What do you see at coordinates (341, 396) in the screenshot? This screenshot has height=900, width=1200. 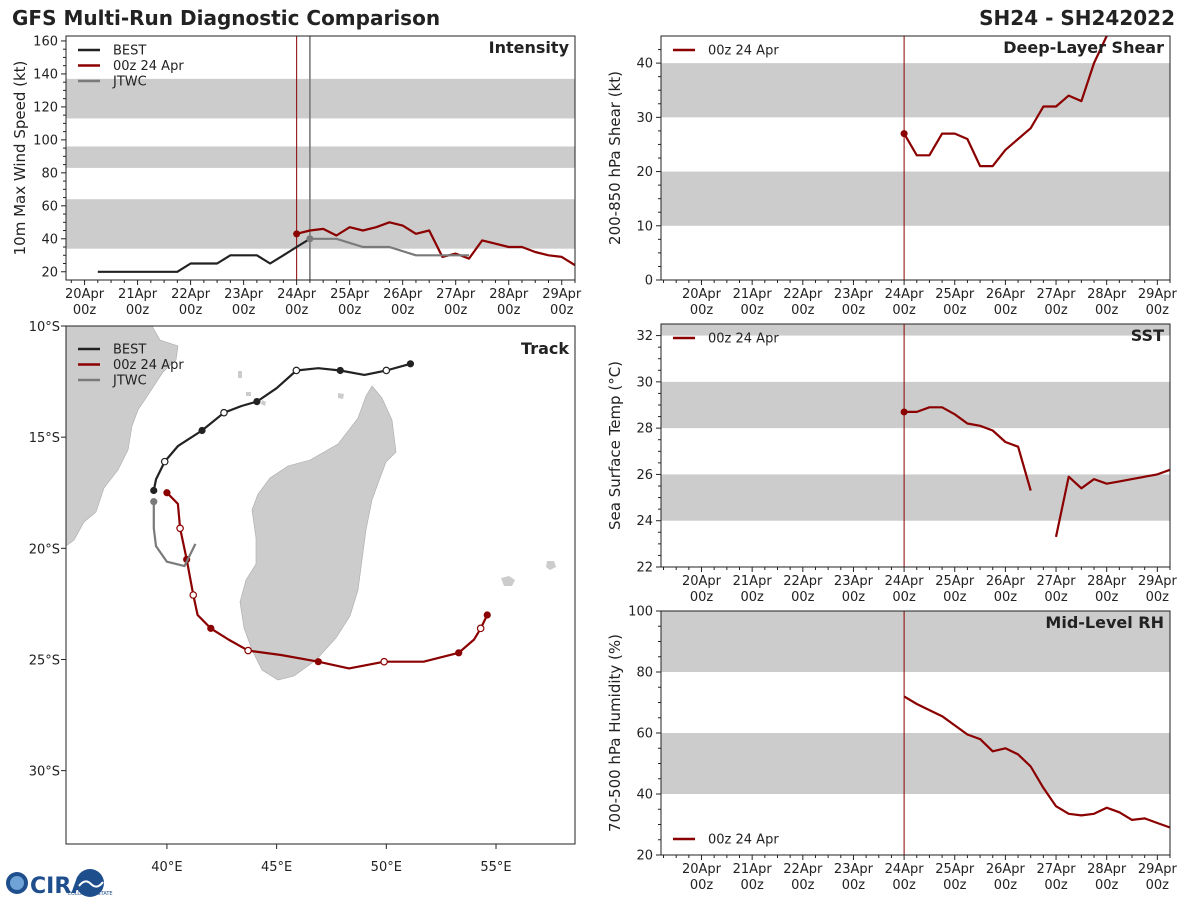 I see `small-island-north` at bounding box center [341, 396].